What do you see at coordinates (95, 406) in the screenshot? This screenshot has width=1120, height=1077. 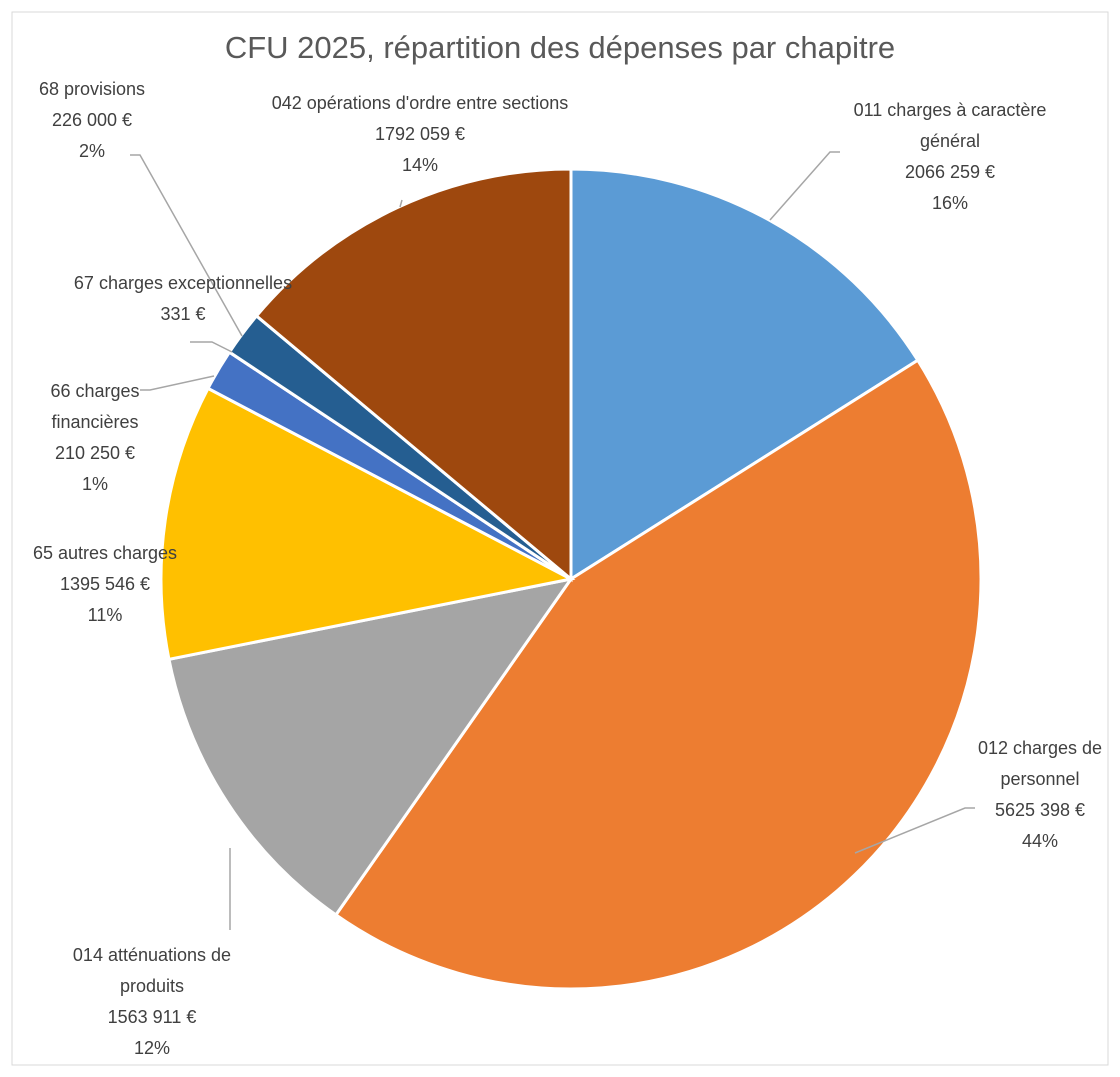 I see `label-name: 66 charges financières` at bounding box center [95, 406].